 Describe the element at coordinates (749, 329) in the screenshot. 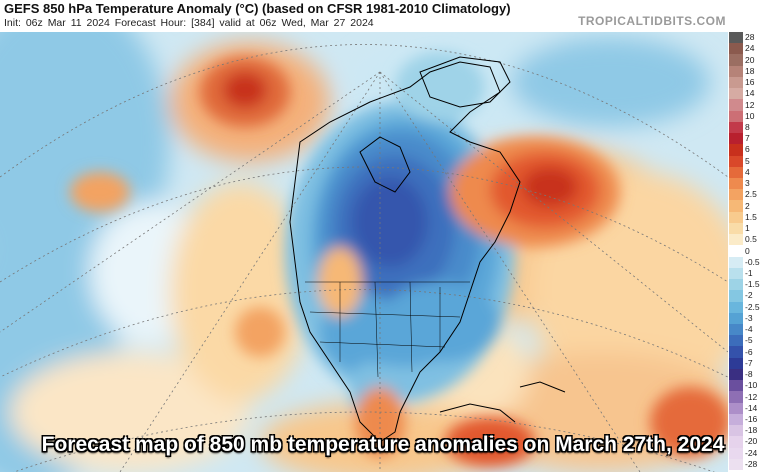

I see `colorbar-label: -4` at that location.